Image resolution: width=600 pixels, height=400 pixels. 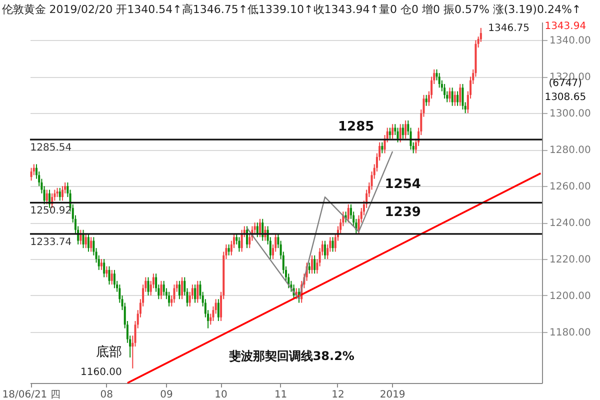 I want to click on y-tick-label: 1280.00, so click(x=570, y=150).